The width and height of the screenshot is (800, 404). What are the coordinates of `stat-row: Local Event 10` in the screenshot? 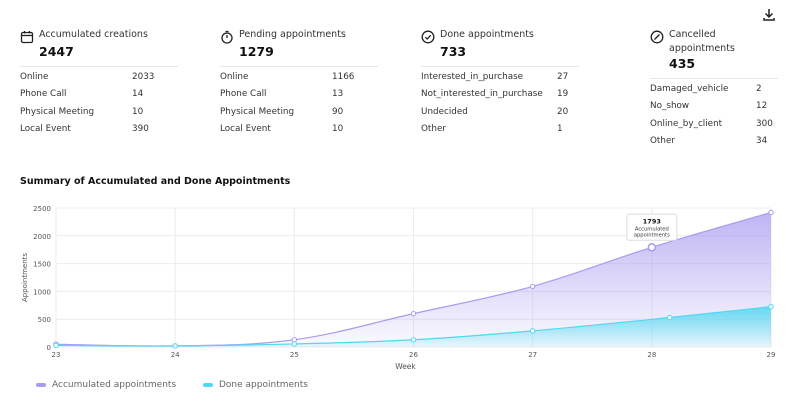 It's located at (299, 129).